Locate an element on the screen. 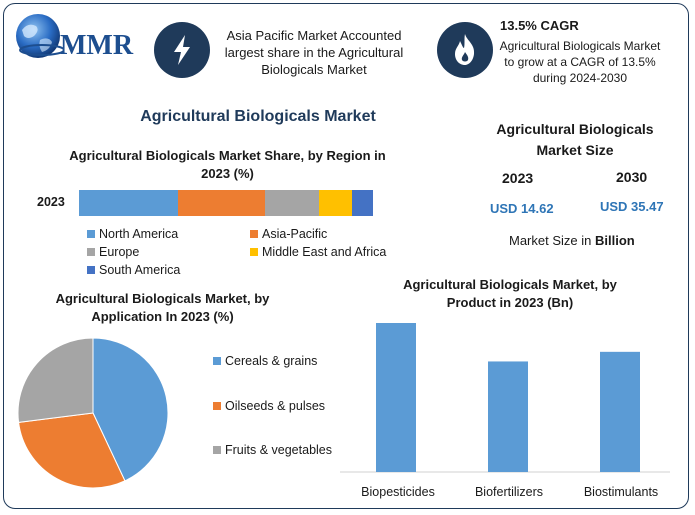 The image size is (695, 515). year-2023: 2023 is located at coordinates (518, 178).